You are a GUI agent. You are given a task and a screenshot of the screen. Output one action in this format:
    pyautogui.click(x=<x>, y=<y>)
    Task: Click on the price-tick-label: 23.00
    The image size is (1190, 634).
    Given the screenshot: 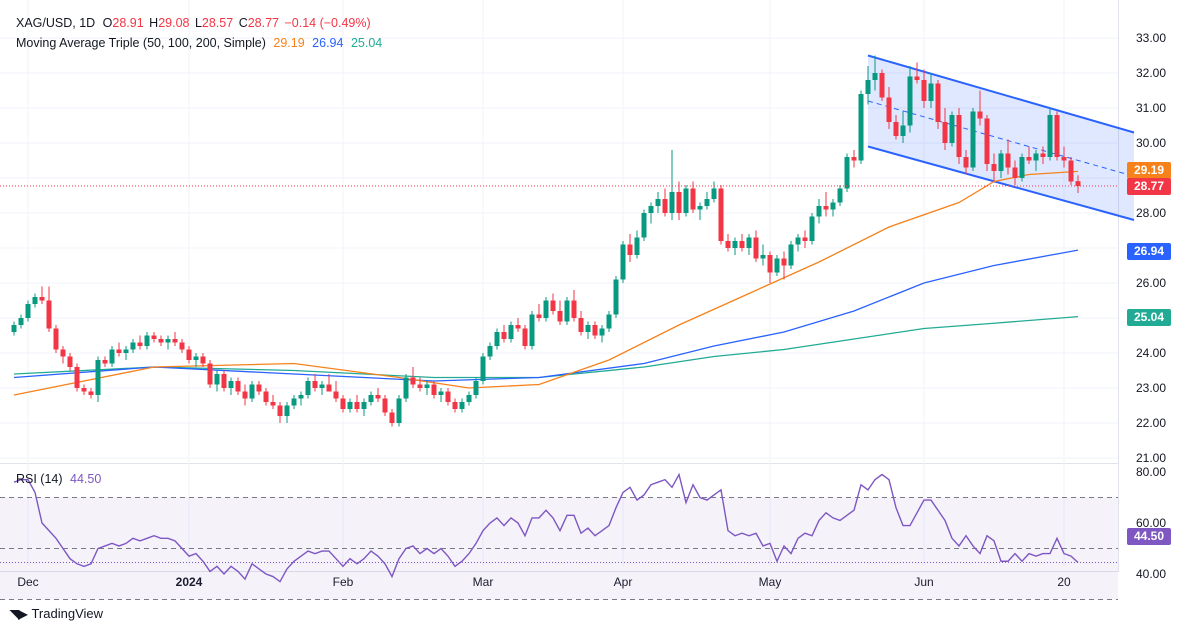 What is the action you would take?
    pyautogui.click(x=1151, y=388)
    